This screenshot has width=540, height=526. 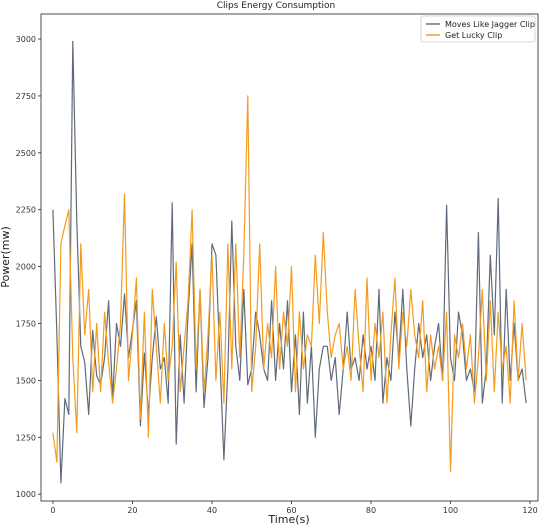 I want to click on x-tick-label: 120, so click(x=529, y=510).